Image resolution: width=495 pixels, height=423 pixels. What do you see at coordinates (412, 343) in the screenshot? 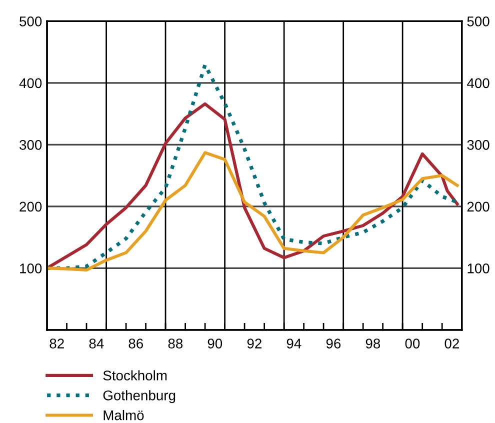
I see `x-tick-label: 00` at bounding box center [412, 343].